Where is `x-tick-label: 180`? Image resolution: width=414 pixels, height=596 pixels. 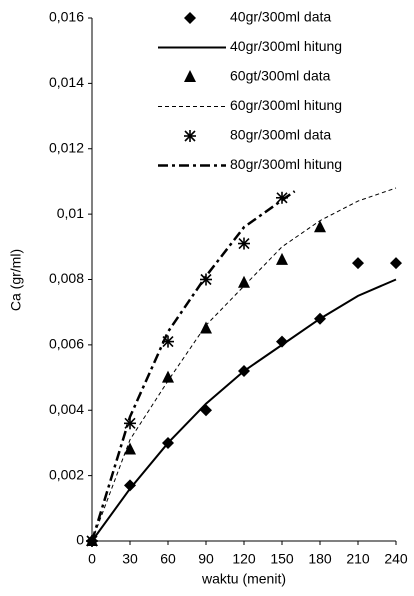
x-tick-label: 180 is located at coordinates (320, 559).